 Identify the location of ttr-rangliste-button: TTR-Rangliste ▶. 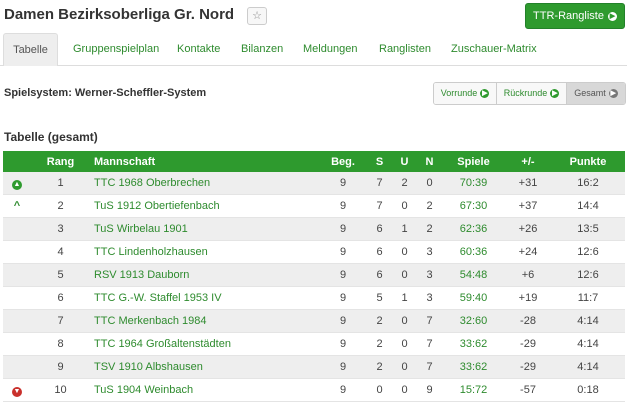
(575, 16).